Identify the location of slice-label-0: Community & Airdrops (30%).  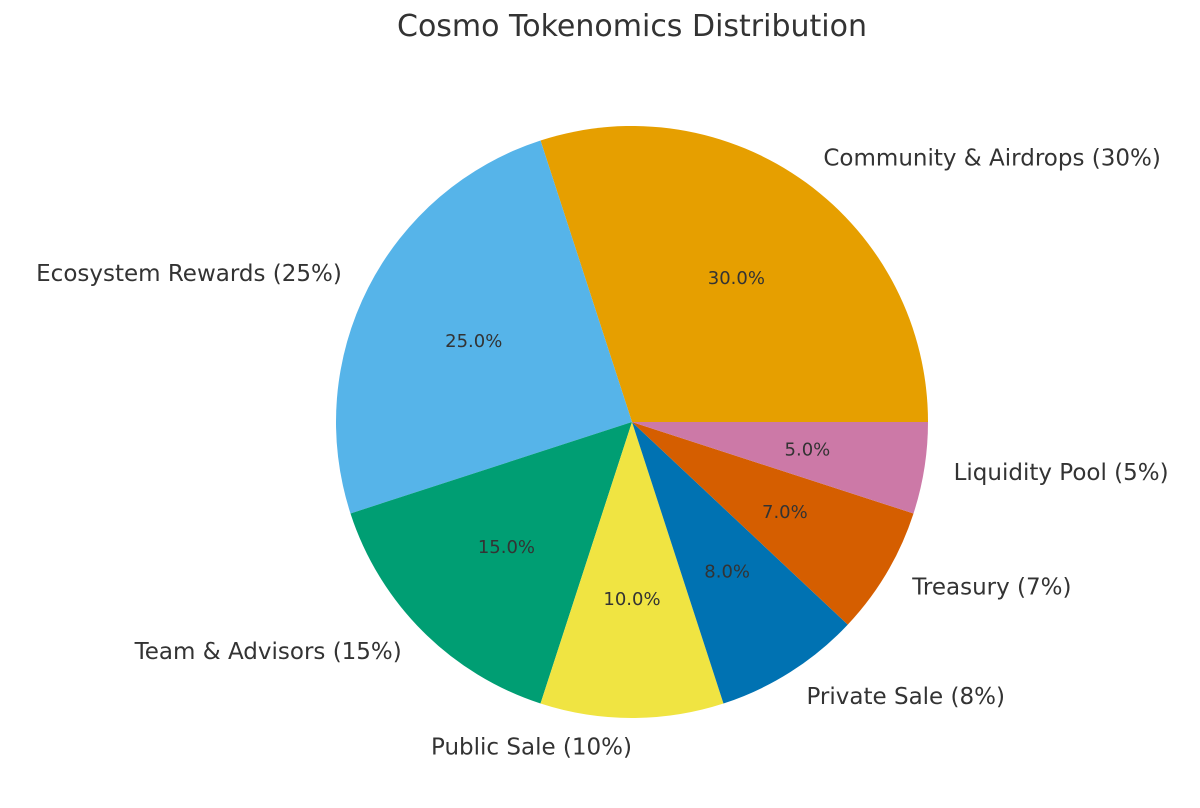
(991, 159).